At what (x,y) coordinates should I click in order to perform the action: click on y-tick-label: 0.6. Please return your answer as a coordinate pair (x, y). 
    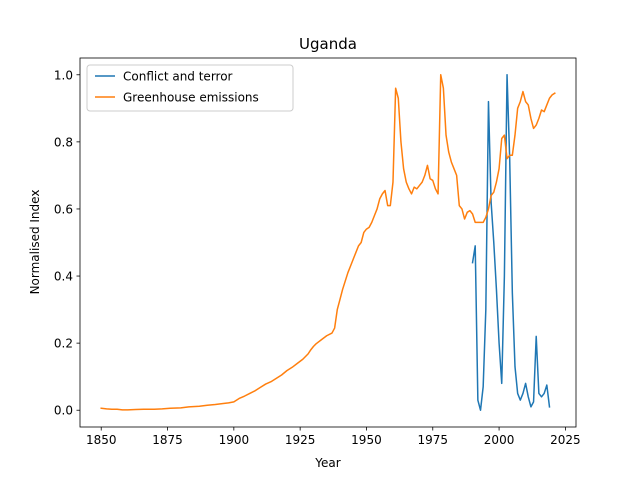
    Looking at the image, I should click on (63, 209).